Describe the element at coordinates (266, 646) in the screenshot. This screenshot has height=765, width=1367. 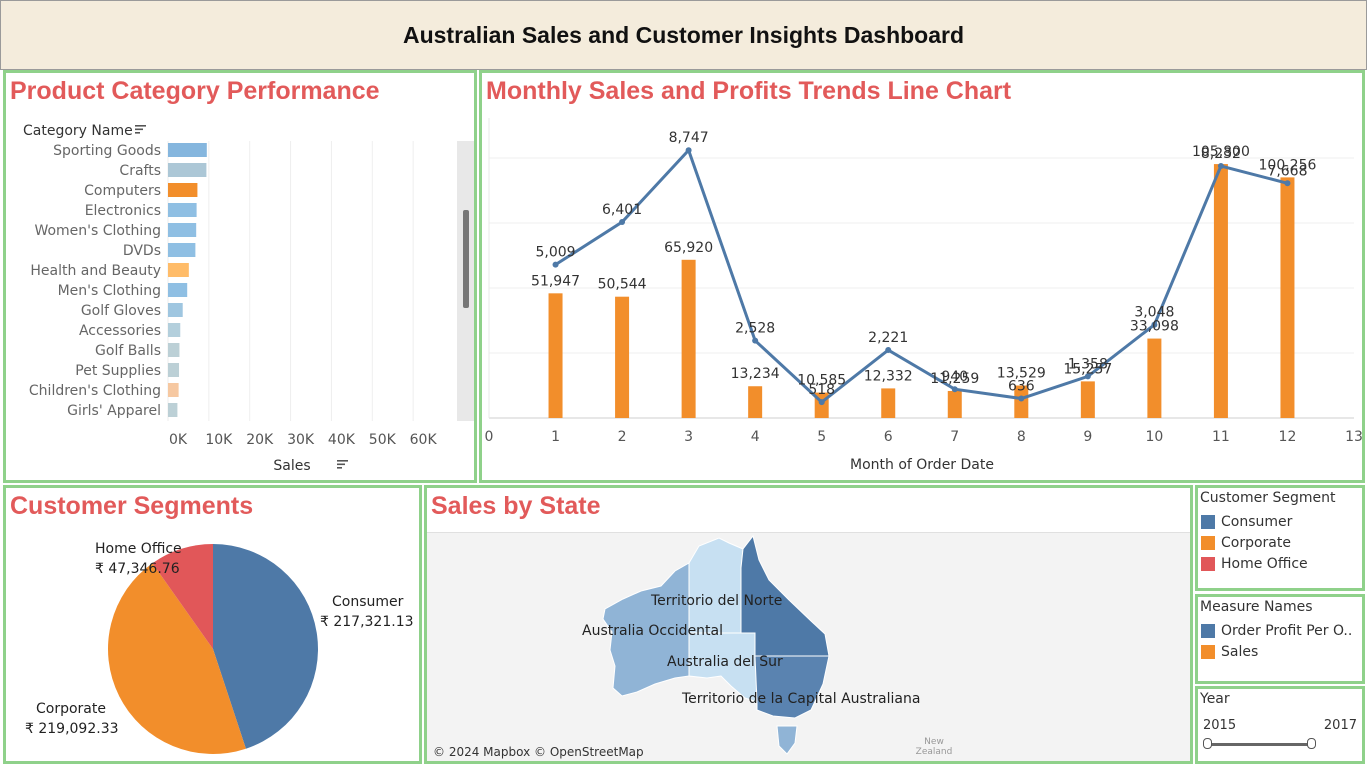
I see `pie-slice-consumer` at that location.